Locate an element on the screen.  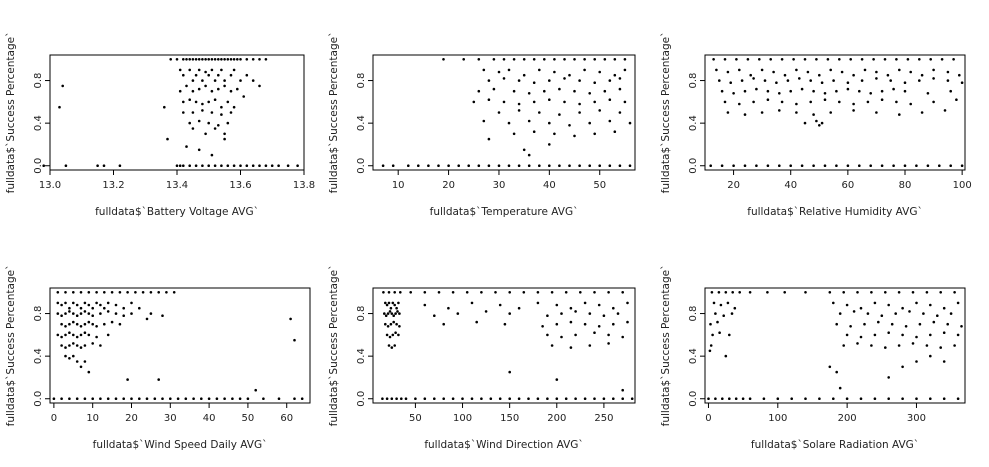
x-tick-label: 50 is located at coordinates (415, 418).